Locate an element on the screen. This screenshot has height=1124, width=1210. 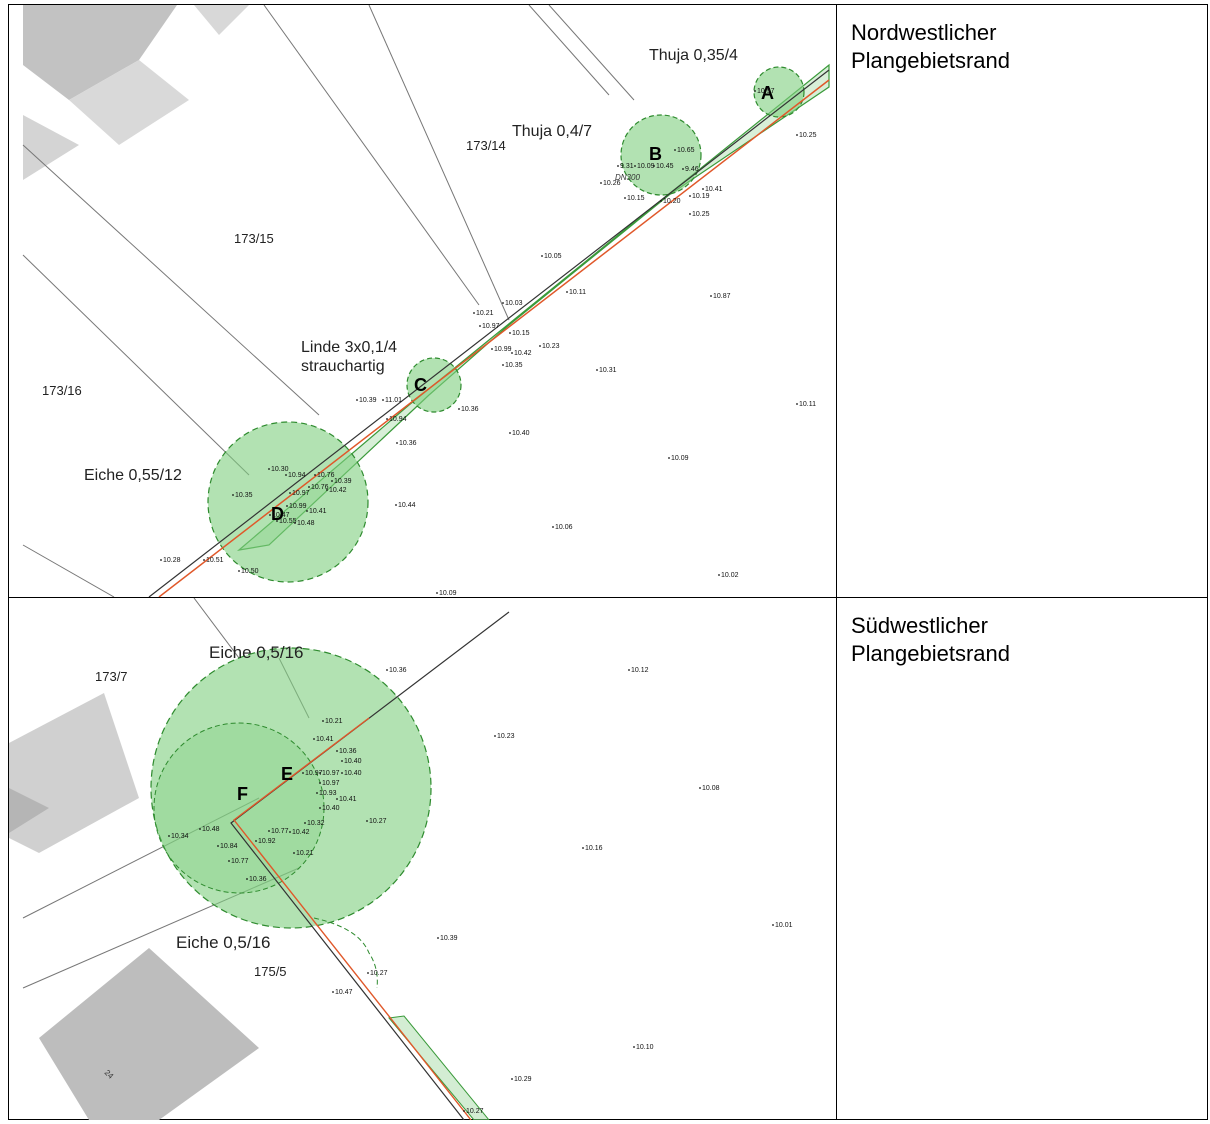
tree-d-letter: D is located at coordinates (277, 514).